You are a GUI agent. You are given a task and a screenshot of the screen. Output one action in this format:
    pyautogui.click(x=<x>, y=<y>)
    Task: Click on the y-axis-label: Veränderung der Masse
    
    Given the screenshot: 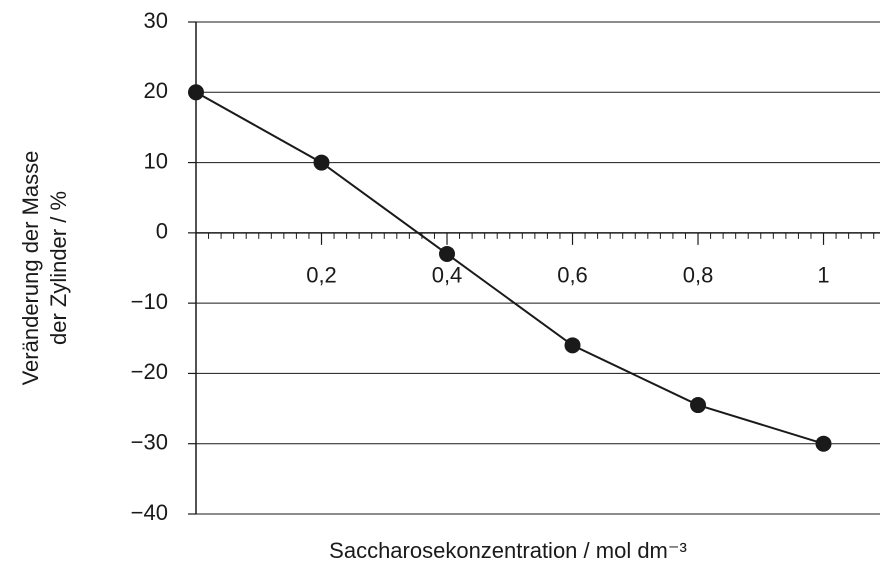 What is the action you would take?
    pyautogui.click(x=30, y=268)
    